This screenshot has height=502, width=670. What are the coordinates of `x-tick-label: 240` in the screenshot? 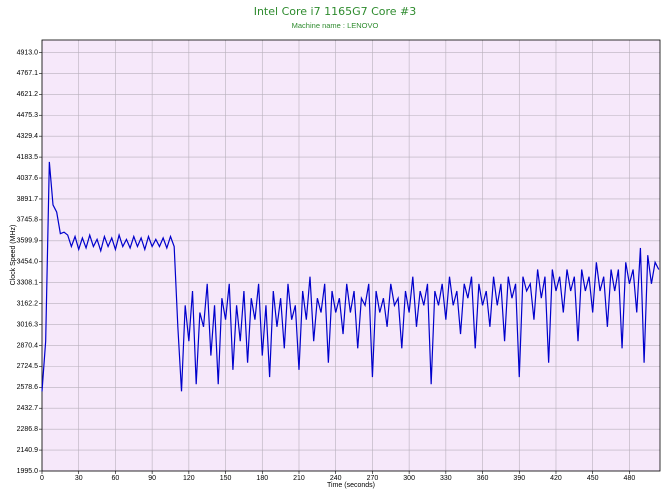 It's located at (336, 478).